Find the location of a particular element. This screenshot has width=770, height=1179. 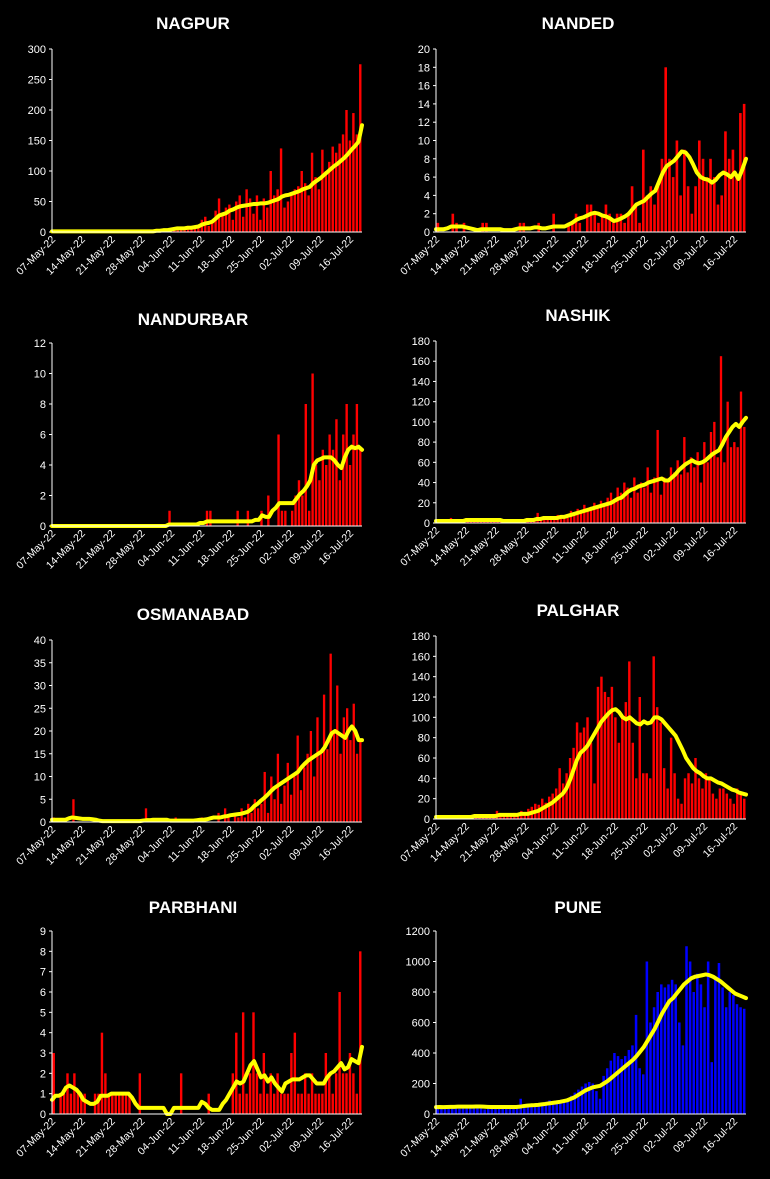

y-tick-label: 0 is located at coordinates (43, 233).